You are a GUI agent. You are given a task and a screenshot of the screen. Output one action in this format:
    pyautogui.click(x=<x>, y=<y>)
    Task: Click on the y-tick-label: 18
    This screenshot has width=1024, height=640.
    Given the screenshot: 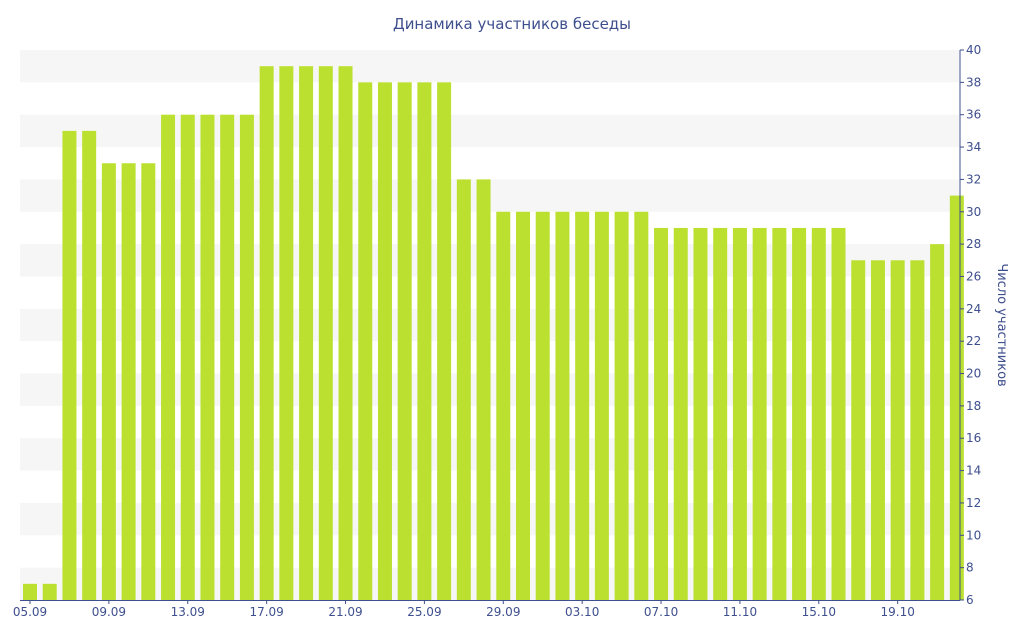 What is the action you would take?
    pyautogui.click(x=973, y=406)
    